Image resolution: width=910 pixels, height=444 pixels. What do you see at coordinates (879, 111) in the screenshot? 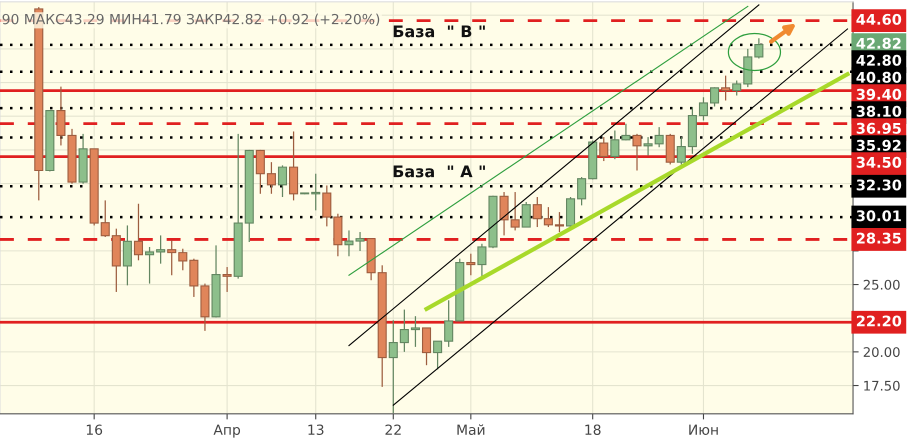
I see `ref-line-label: 38.10` at bounding box center [879, 111].